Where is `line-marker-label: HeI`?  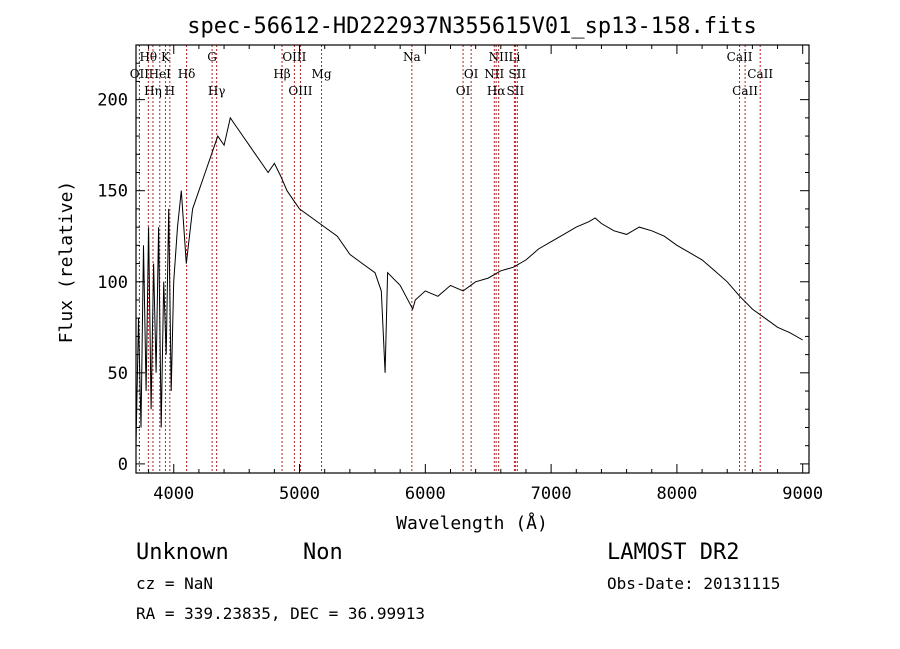 line-marker-label: HeI is located at coordinates (160, 74).